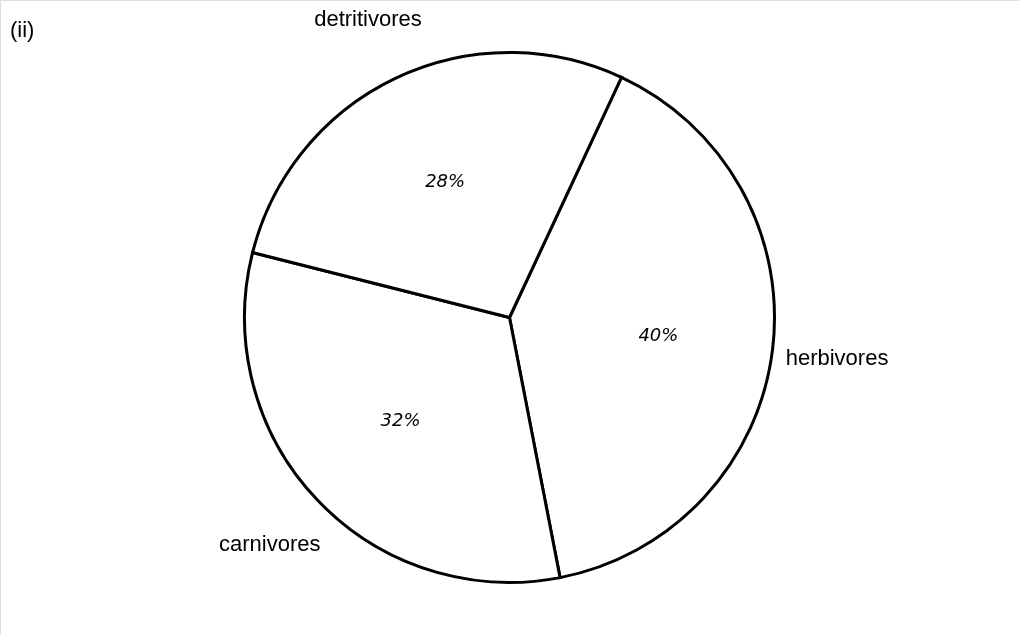 This screenshot has width=1019, height=635. I want to click on text: (ii), so click(22, 29).